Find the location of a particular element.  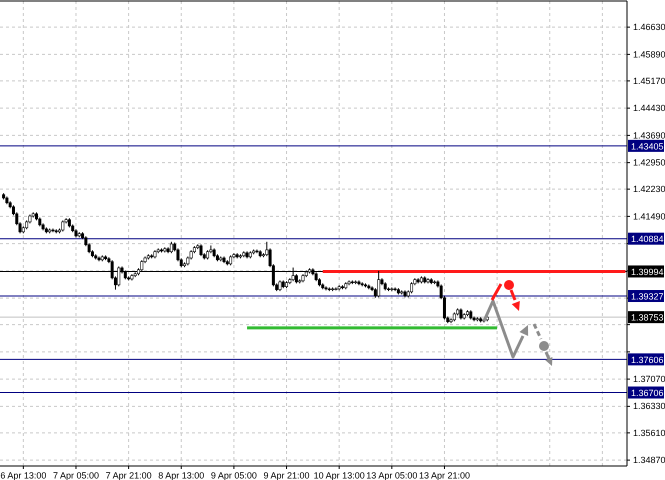

x-tick-label: 13 Apr 05:00 is located at coordinates (392, 475).